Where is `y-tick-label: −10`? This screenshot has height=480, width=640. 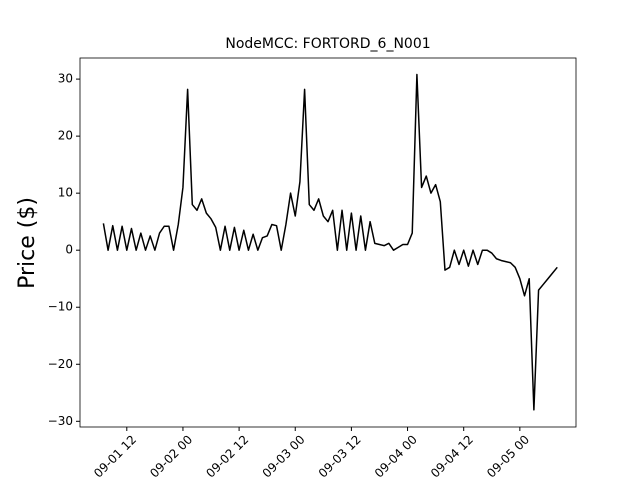 y-tick-label: −10 is located at coordinates (60, 307).